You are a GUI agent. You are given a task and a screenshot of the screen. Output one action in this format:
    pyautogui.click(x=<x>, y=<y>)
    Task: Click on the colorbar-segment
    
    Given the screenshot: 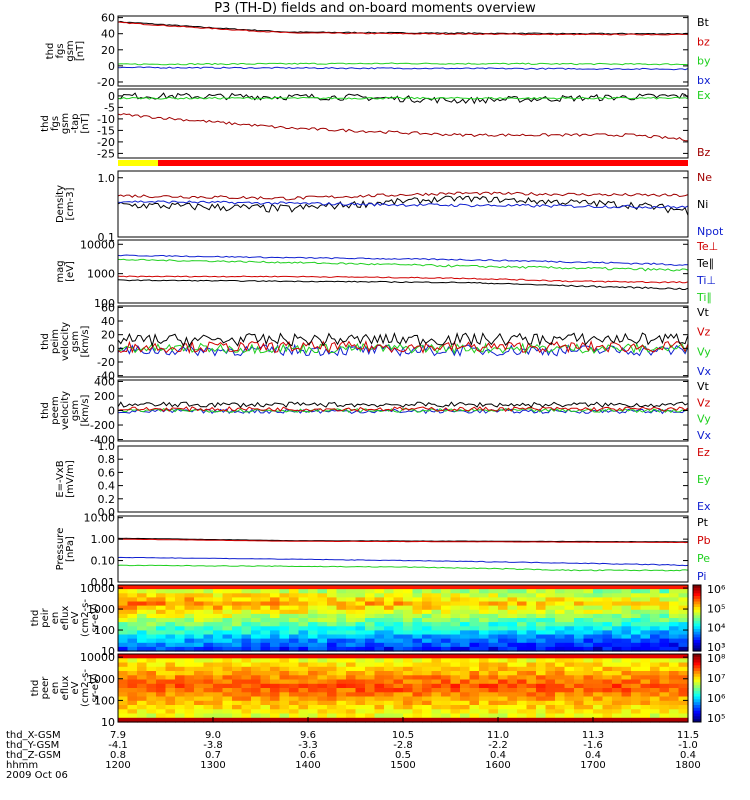 What is the action you would take?
    pyautogui.click(x=697, y=721)
    